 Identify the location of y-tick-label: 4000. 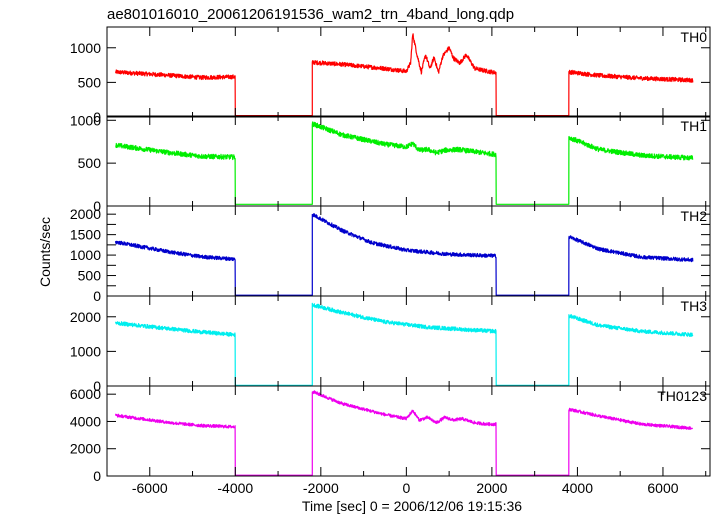
(85, 421).